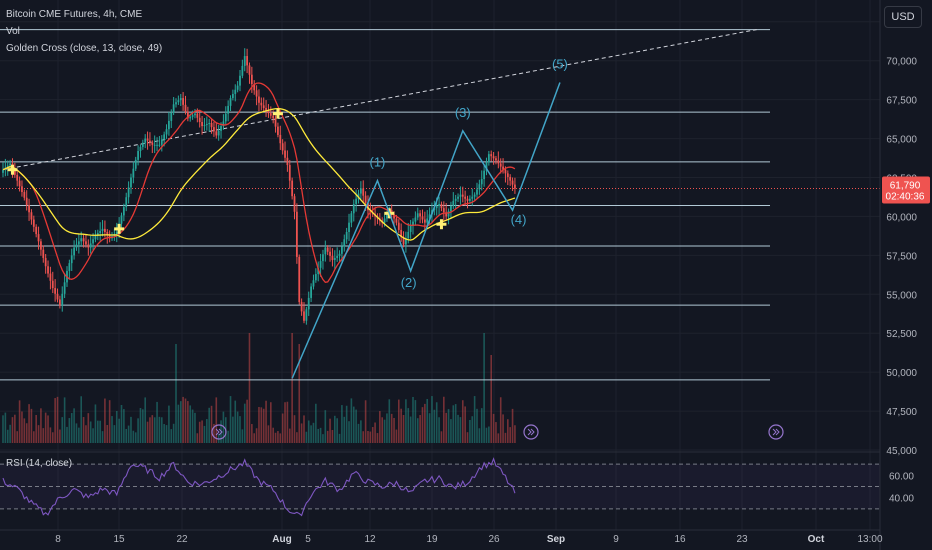 The image size is (932, 550). I want to click on rsi-tick-label: 40.00, so click(901, 499).